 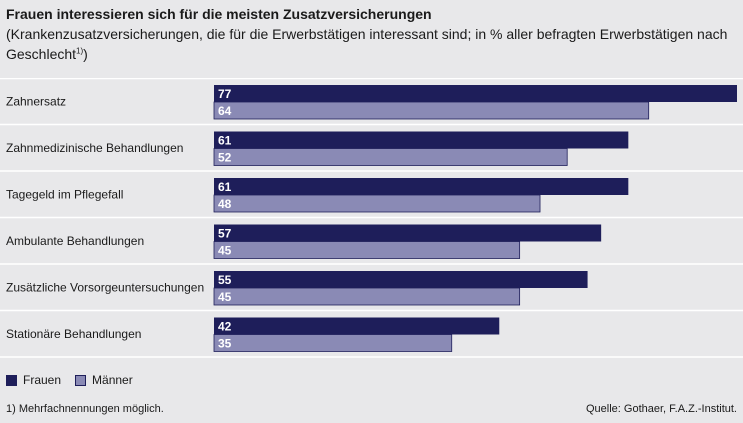 I want to click on data-label-frauen-zahnmedizinische-behandlungen: 61, so click(x=225, y=141).